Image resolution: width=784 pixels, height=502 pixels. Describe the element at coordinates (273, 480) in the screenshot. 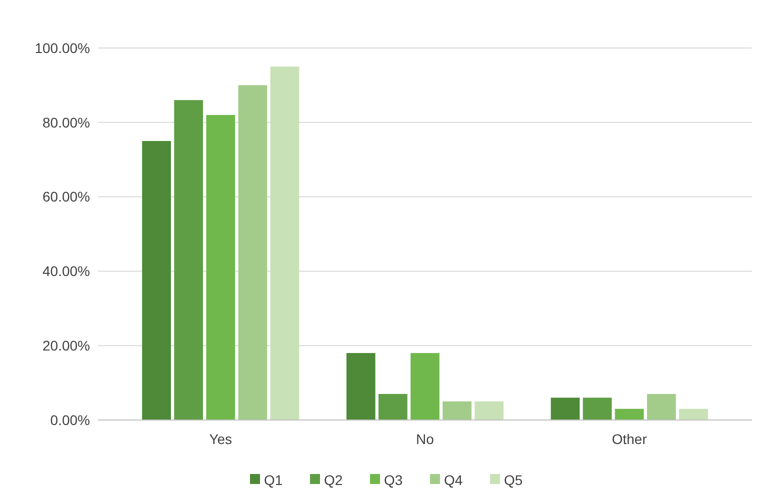

I see `legend-label: Q1` at that location.